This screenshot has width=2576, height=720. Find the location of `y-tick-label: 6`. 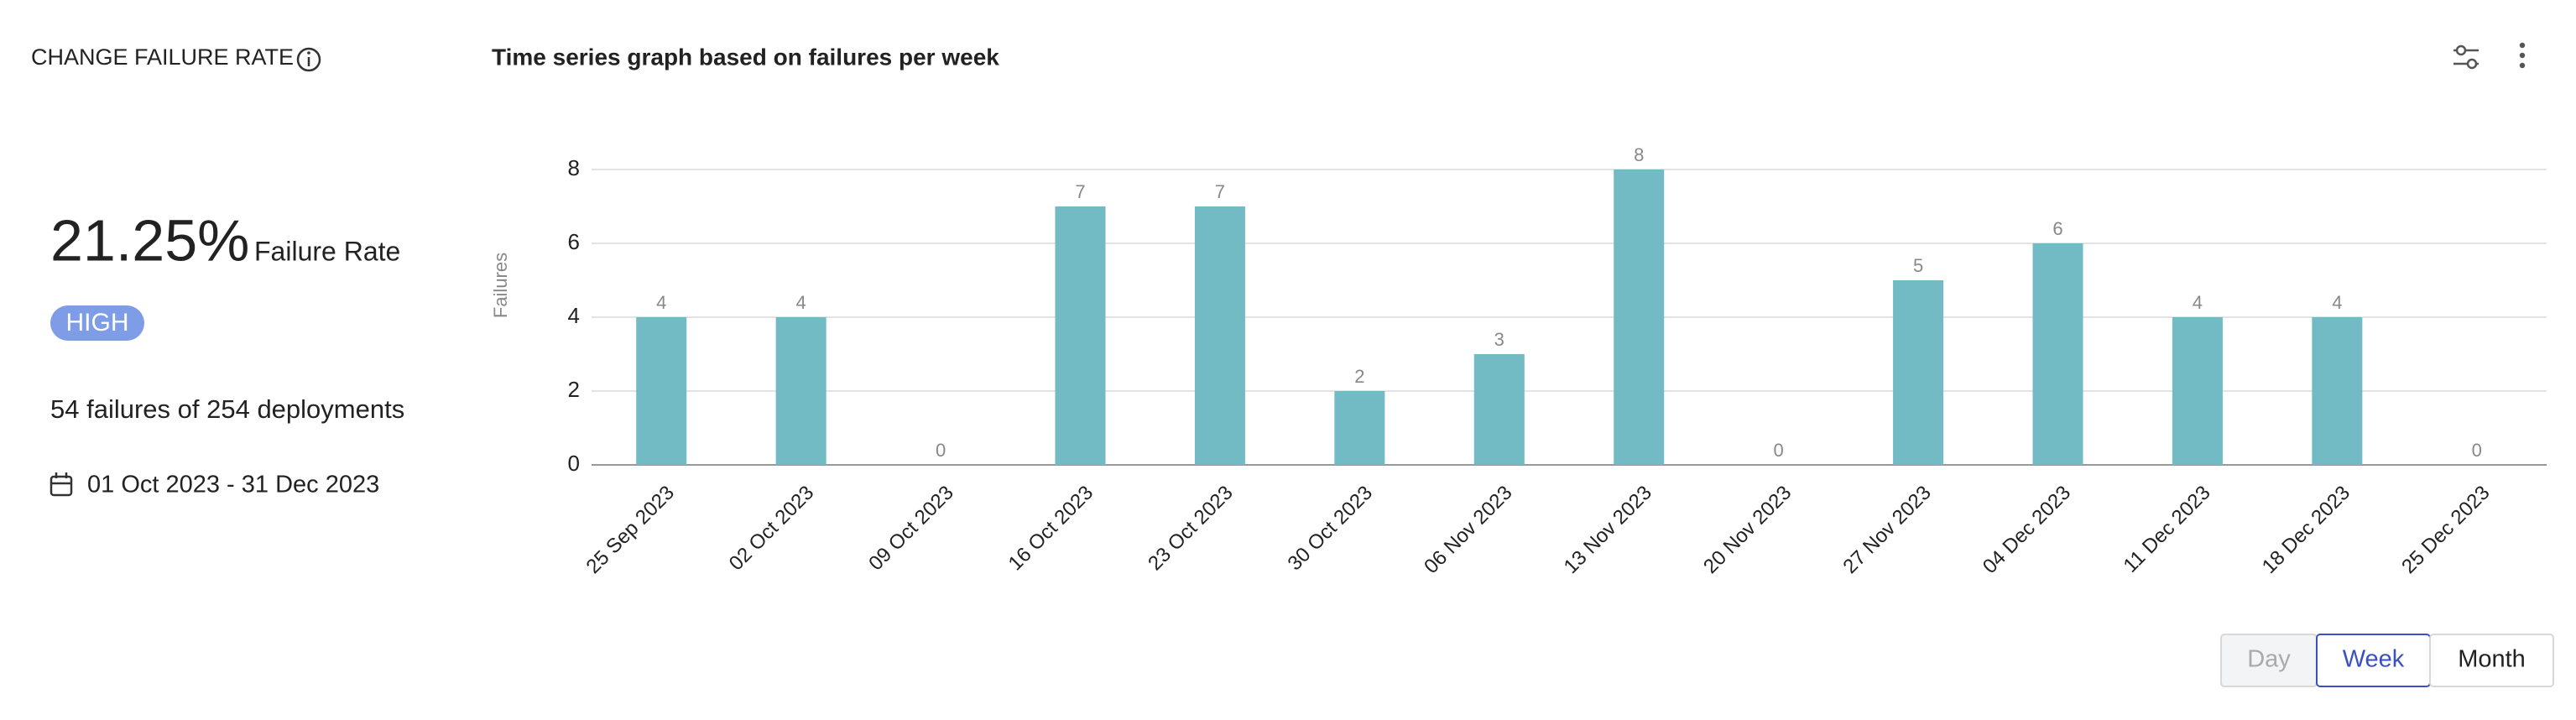

y-tick-label: 6 is located at coordinates (574, 242).